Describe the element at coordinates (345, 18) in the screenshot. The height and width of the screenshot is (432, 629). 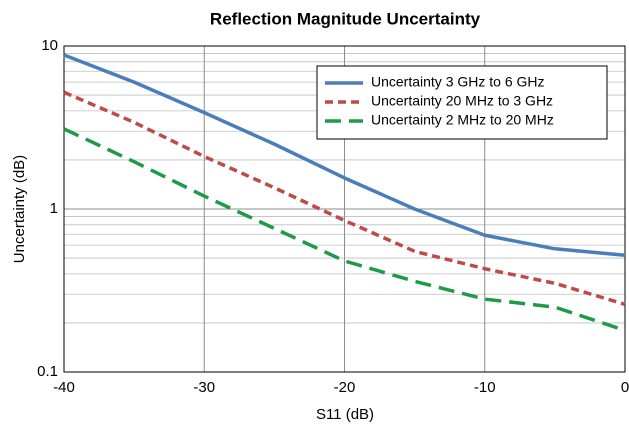
I see `chart-title: Reflection Magnitude Uncertainty` at that location.